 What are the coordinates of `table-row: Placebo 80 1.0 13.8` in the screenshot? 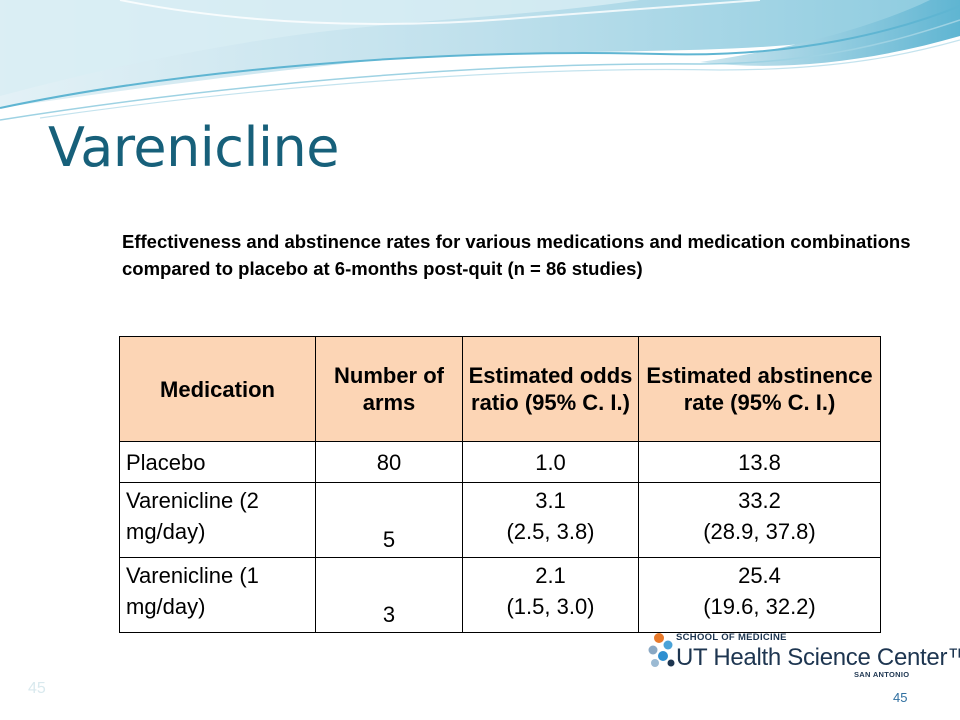 It's located at (500, 462).